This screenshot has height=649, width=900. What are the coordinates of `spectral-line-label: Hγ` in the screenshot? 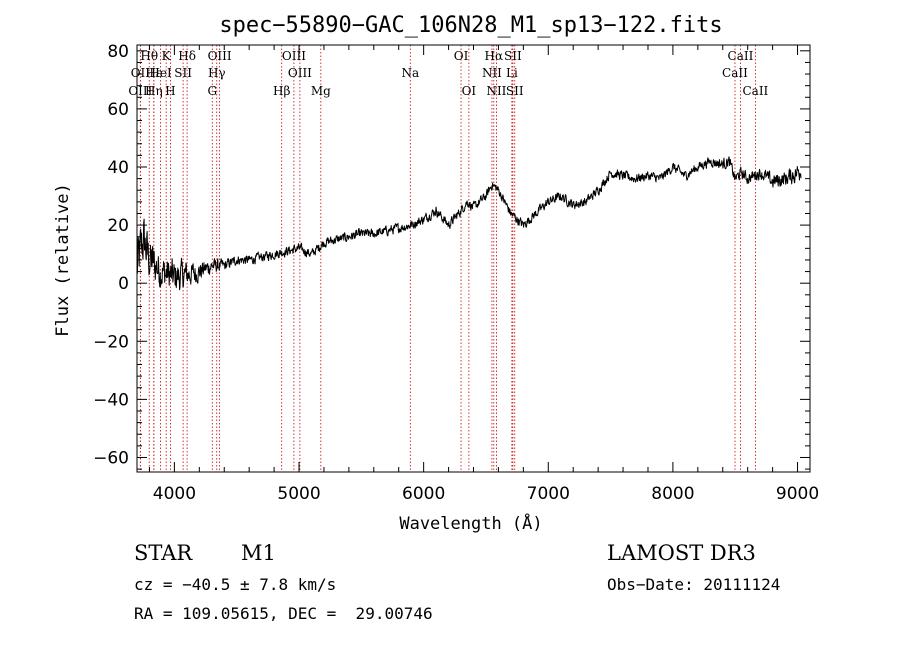 It's located at (217, 73).